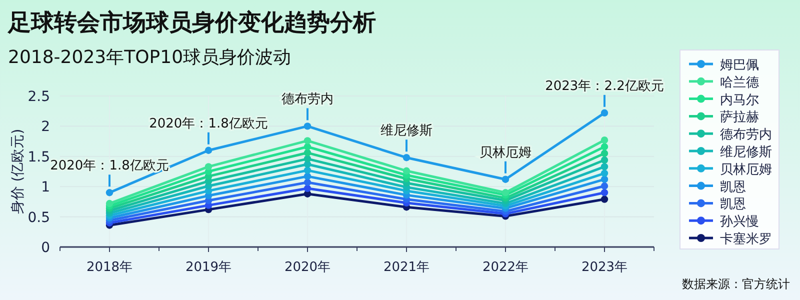  What do you see at coordinates (406, 267) in the screenshot?
I see `x-tick-label: 2021年` at bounding box center [406, 267].